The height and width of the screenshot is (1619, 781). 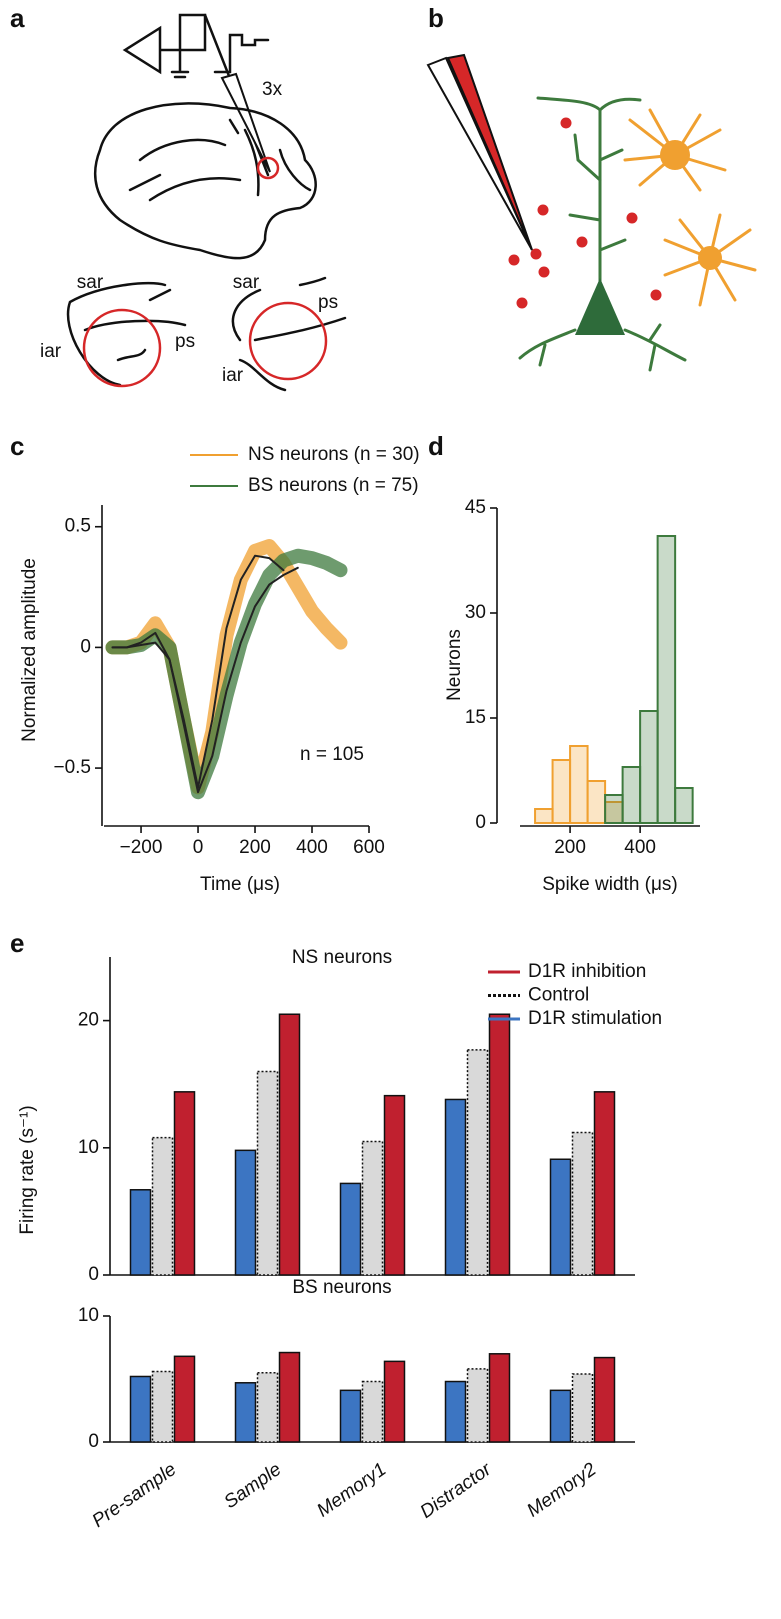 What do you see at coordinates (78, 526) in the screenshot?
I see `y-tick-label: 0.5` at bounding box center [78, 526].